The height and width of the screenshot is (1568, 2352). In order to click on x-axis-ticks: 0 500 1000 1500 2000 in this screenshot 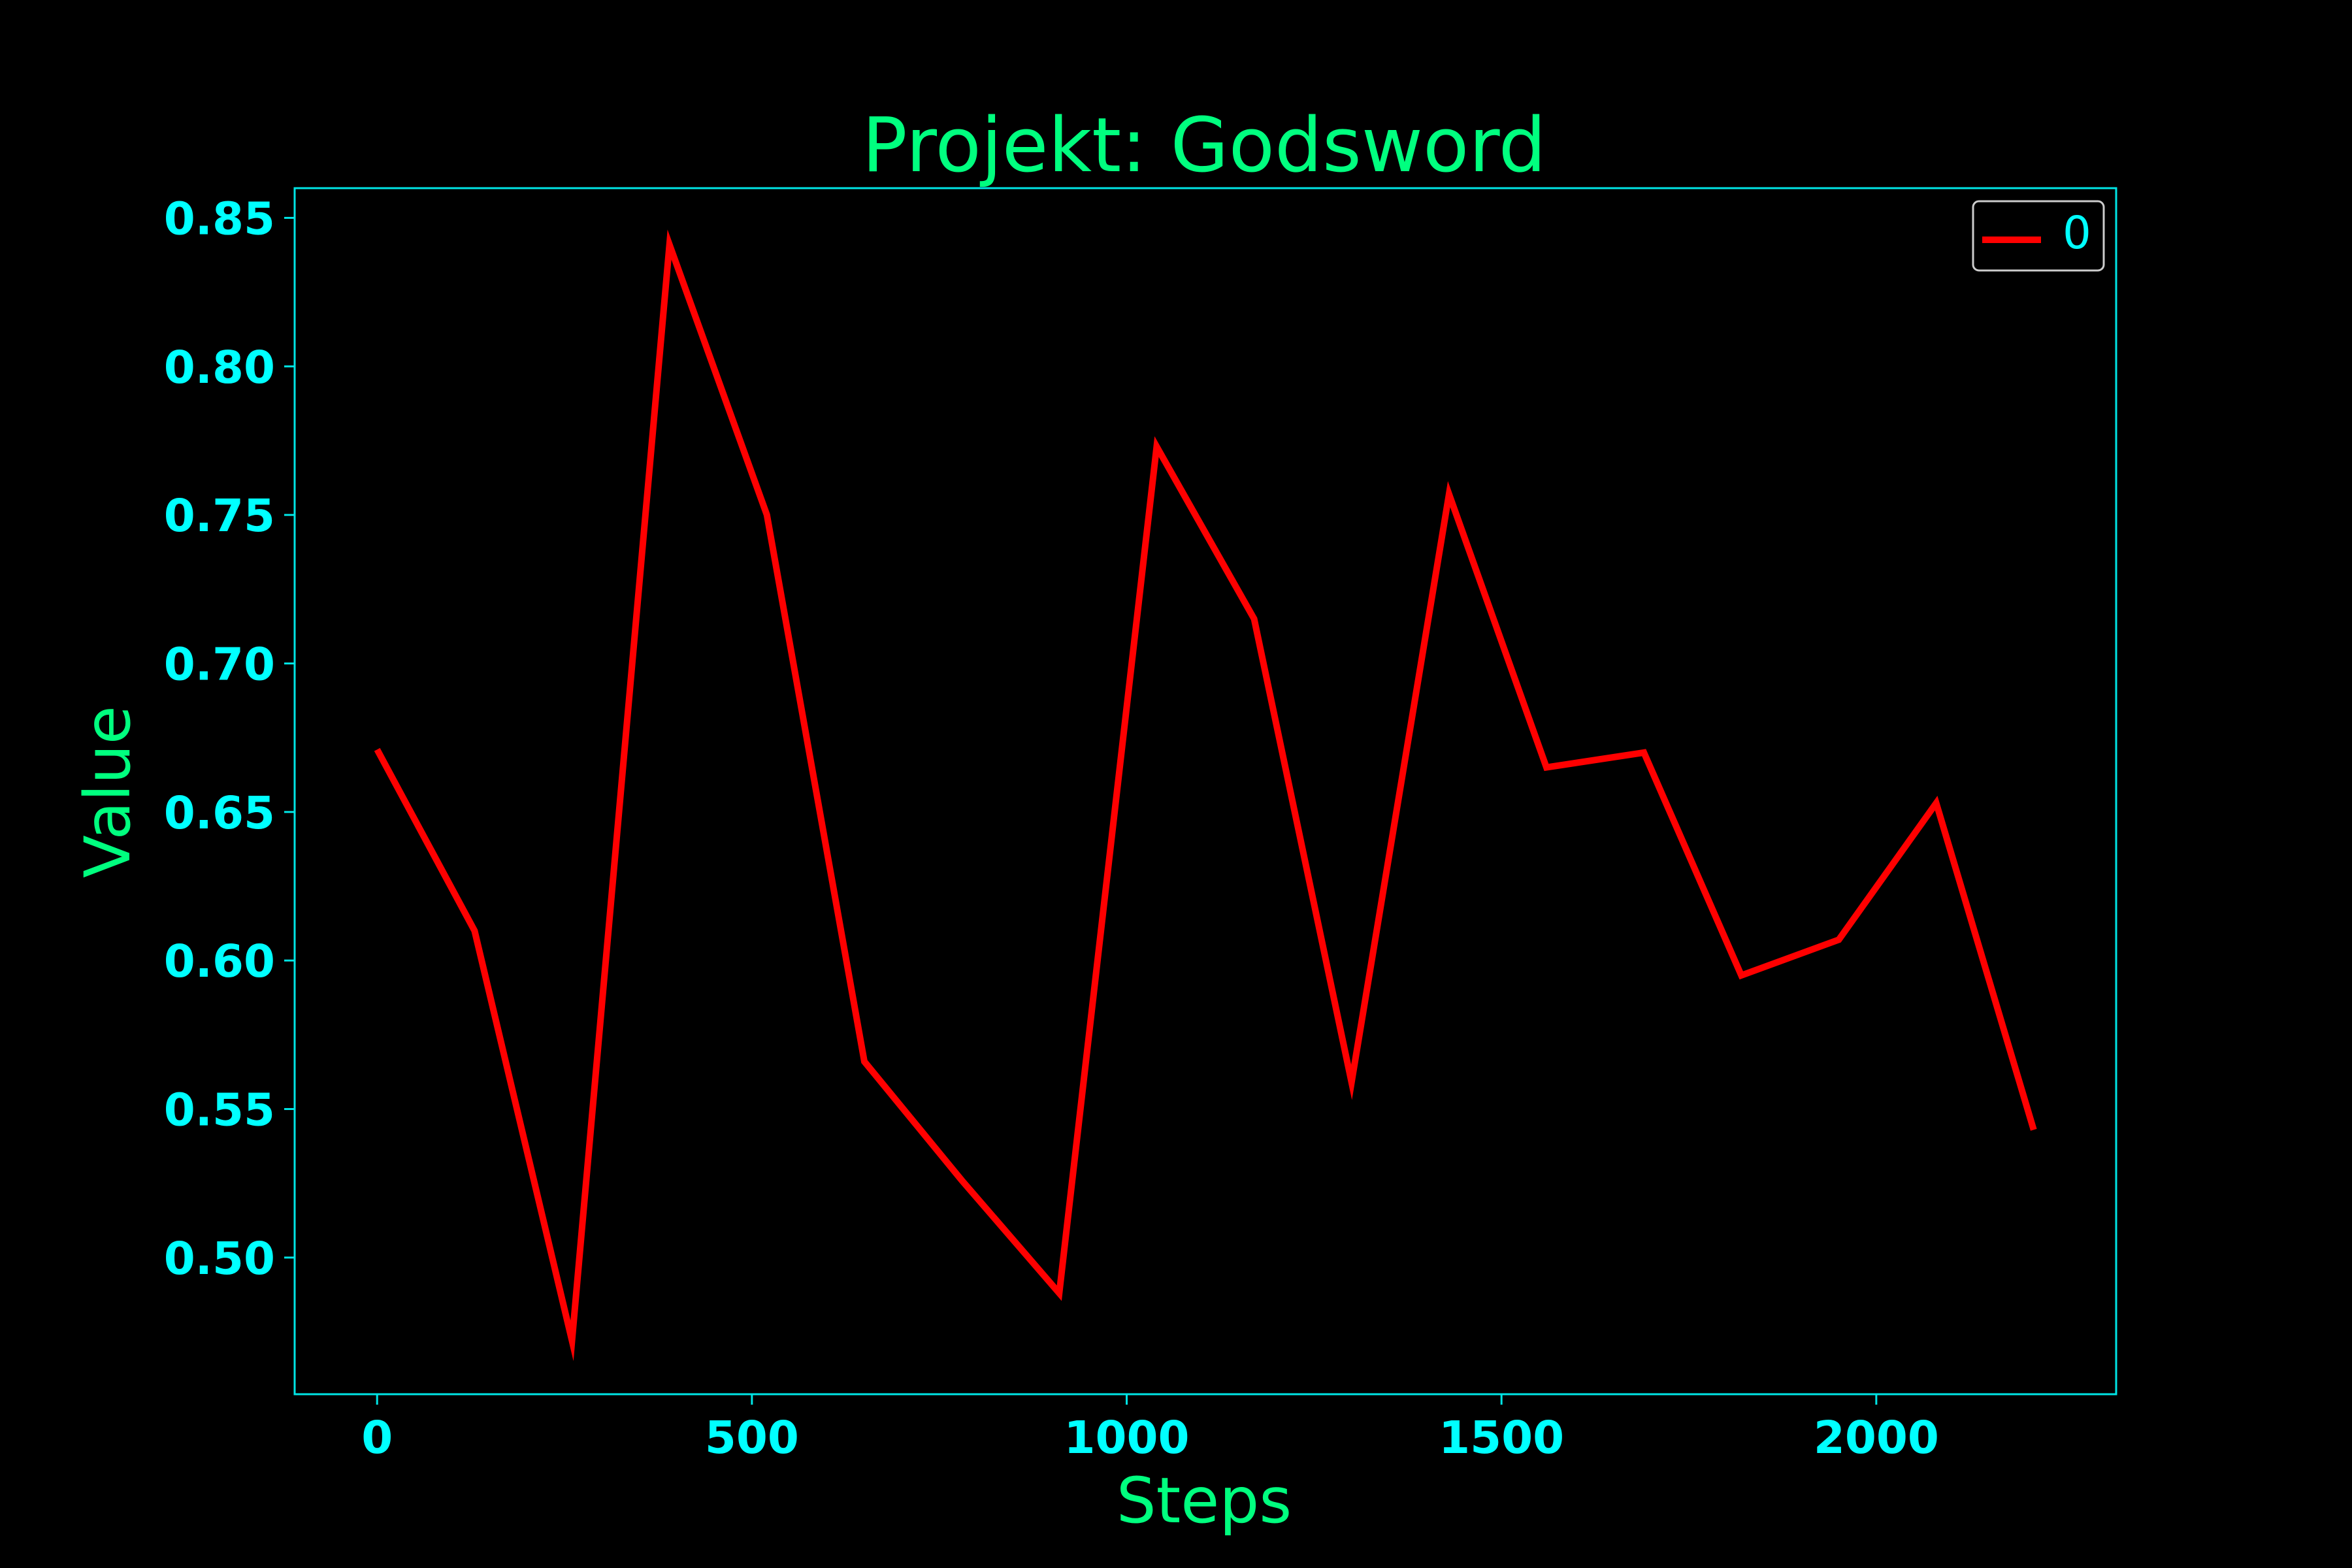, I will do `click(1150, 1429)`.